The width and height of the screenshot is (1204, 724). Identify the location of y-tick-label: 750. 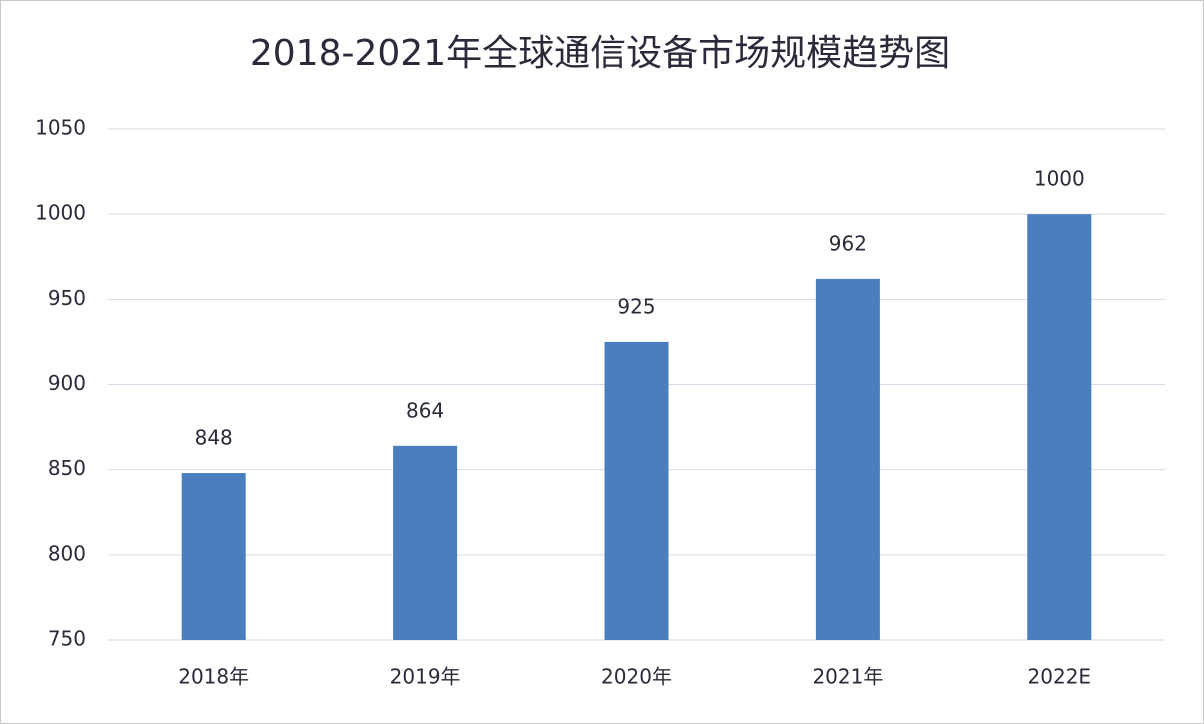
(67, 639).